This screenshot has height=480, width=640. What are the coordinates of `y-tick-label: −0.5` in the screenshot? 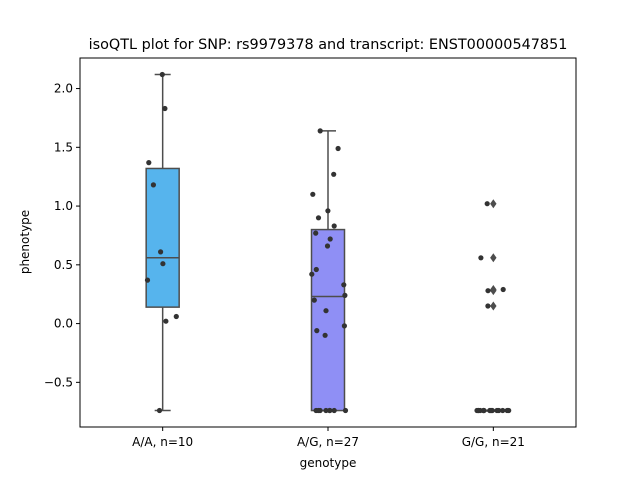 It's located at (58, 382).